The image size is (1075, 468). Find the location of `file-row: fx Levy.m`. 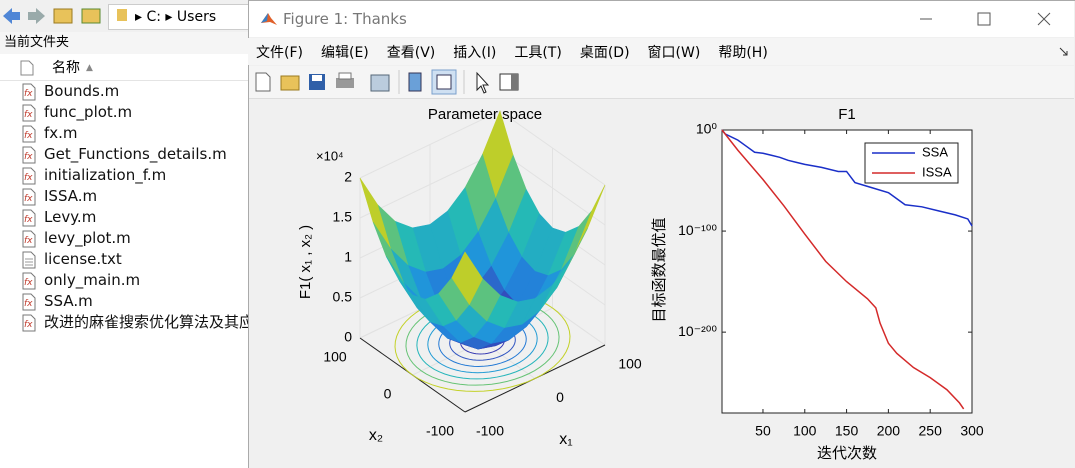

file-row: fx Levy.m is located at coordinates (58, 217).